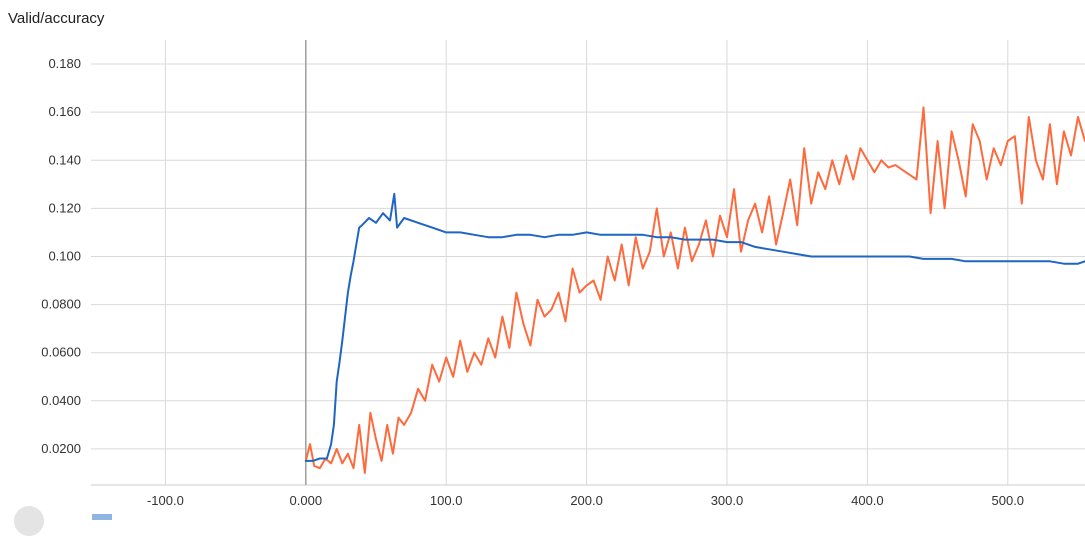 The height and width of the screenshot is (536, 1085). What do you see at coordinates (64, 159) in the screenshot?
I see `y-tick-label: 0.140` at bounding box center [64, 159].